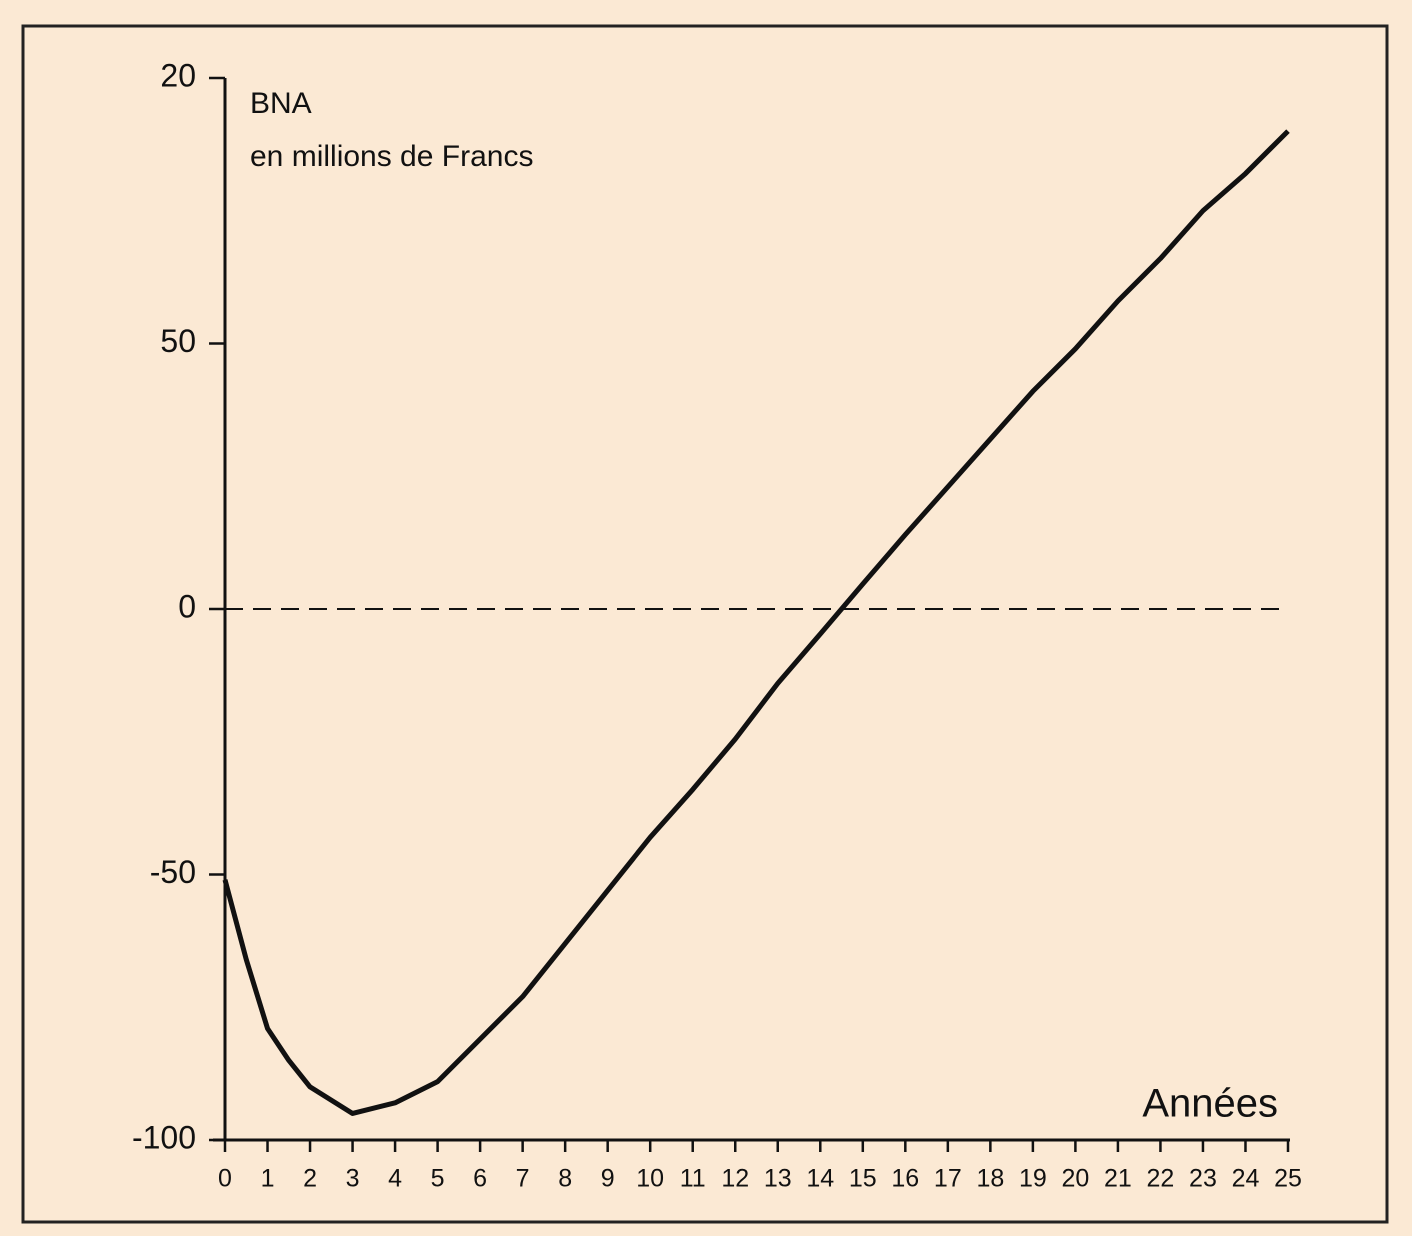 The image size is (1412, 1236). What do you see at coordinates (310, 1179) in the screenshot?
I see `x-tick-label: 2` at bounding box center [310, 1179].